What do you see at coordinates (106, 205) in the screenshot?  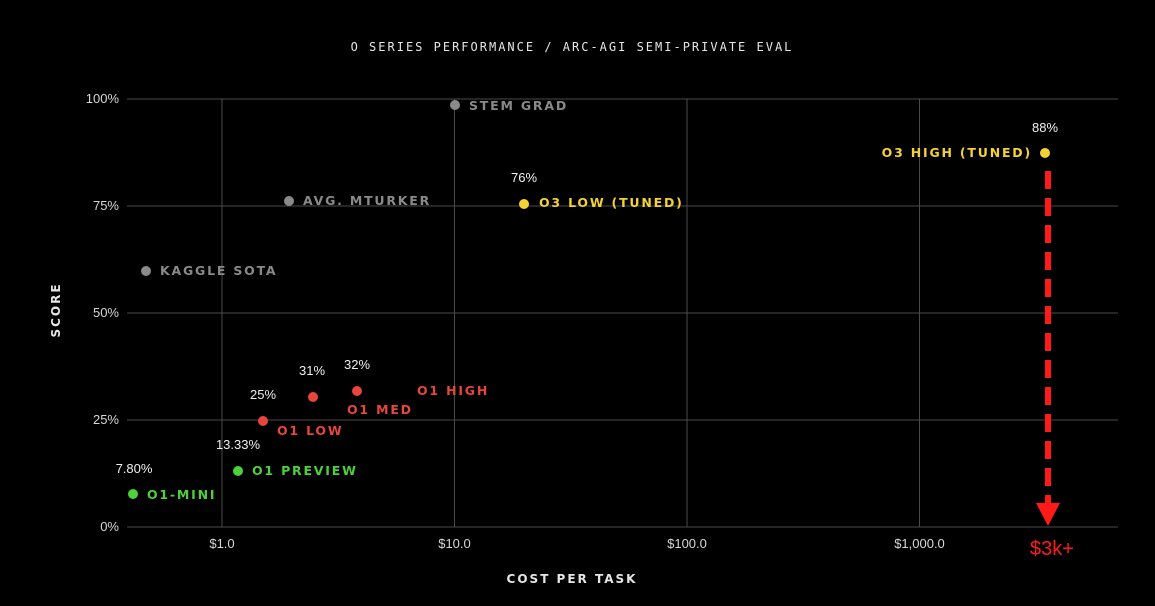 I see `y-tick-label: 75%` at bounding box center [106, 205].